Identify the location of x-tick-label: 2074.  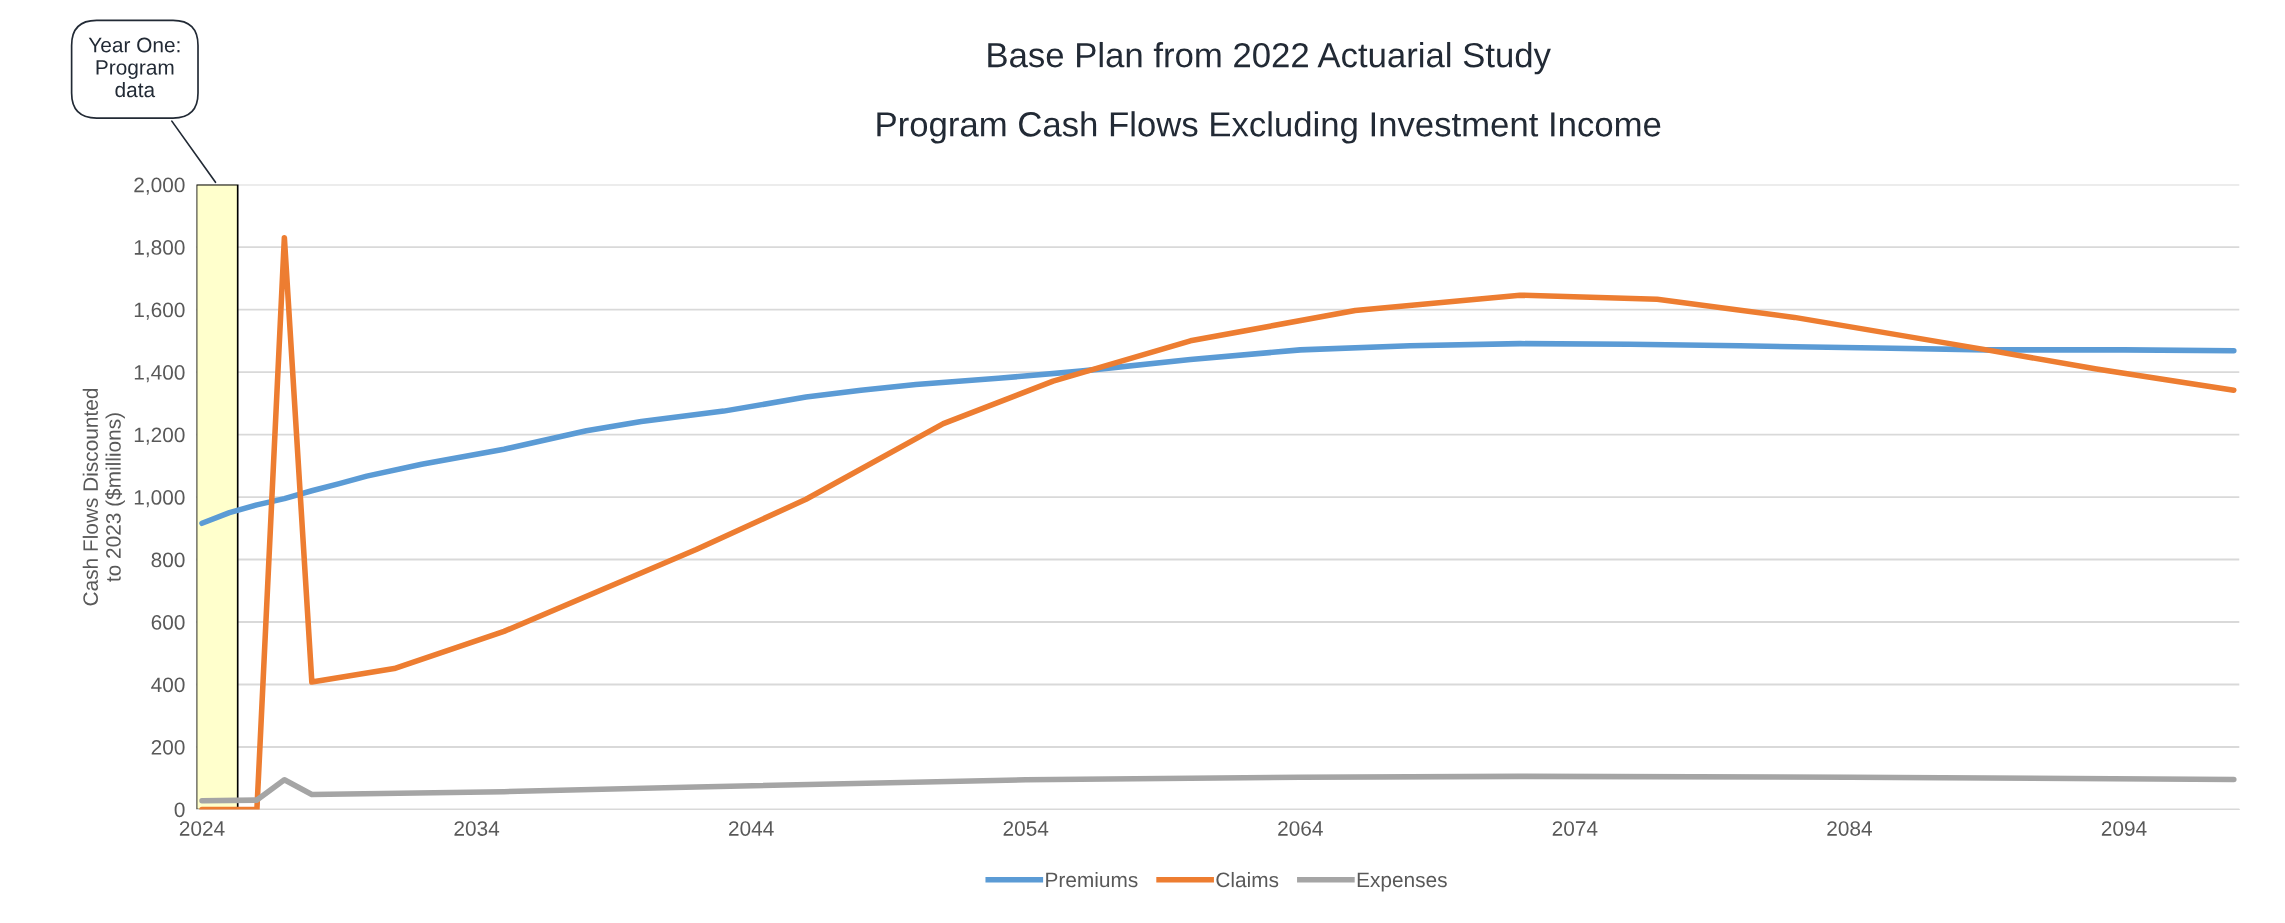
(1575, 828).